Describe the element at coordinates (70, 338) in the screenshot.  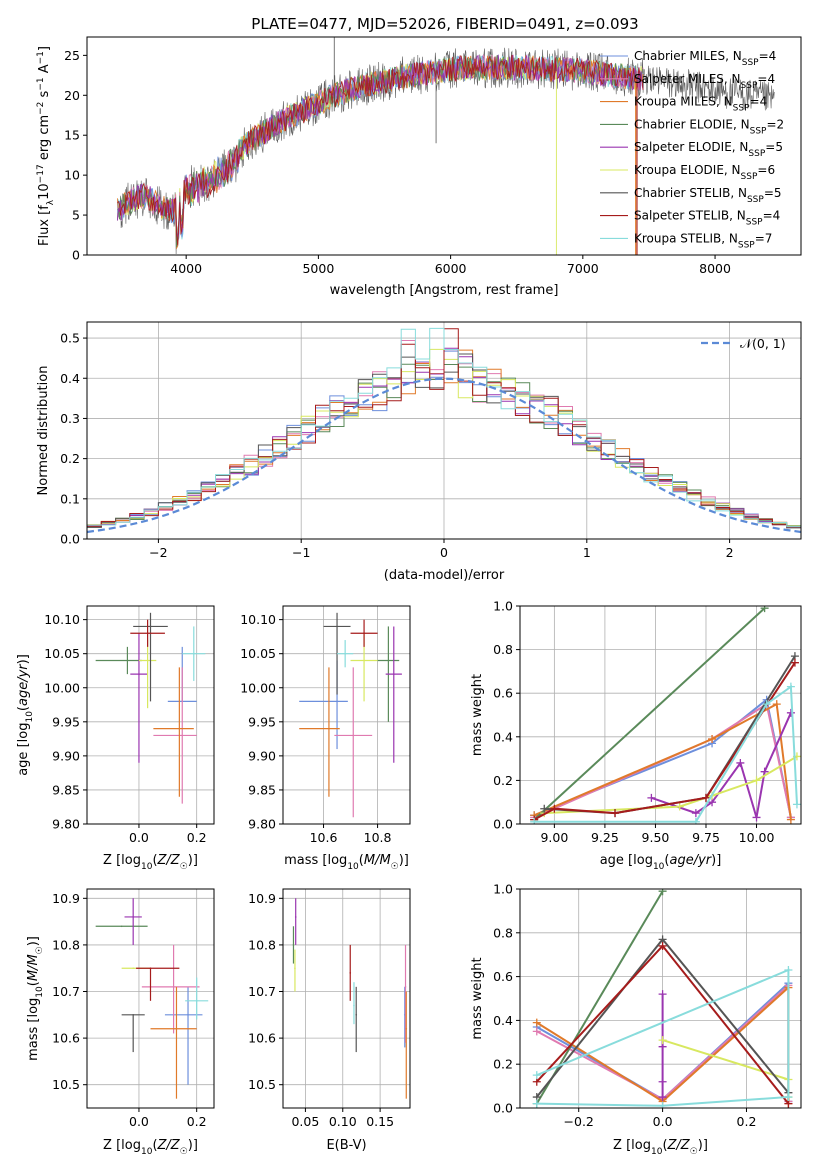
I see `y-tick-label: 0.5` at that location.